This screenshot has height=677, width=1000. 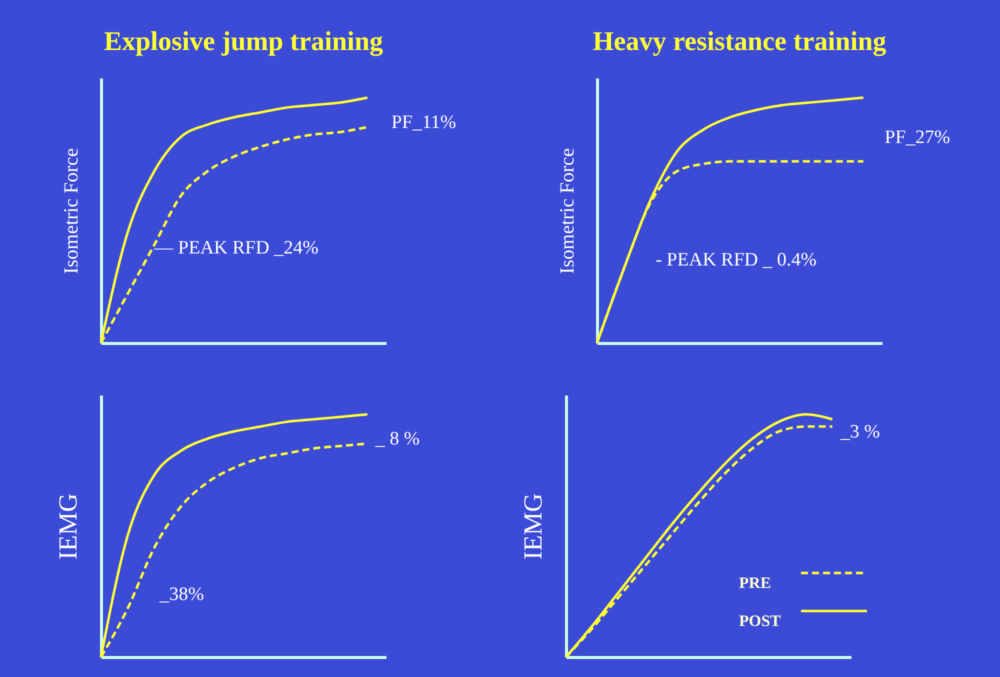 What do you see at coordinates (760, 621) in the screenshot?
I see `legend-label: POST` at bounding box center [760, 621].